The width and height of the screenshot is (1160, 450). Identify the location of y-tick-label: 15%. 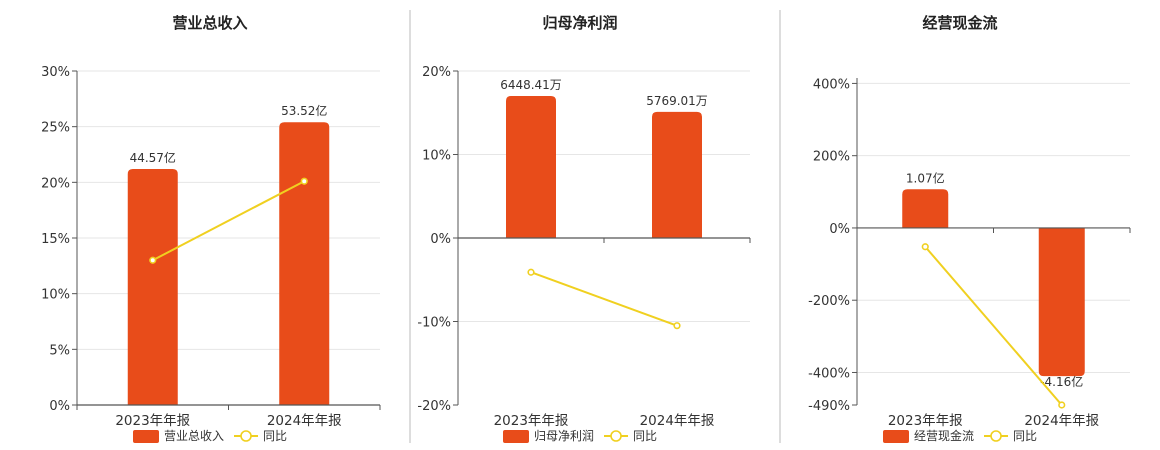
(55, 239).